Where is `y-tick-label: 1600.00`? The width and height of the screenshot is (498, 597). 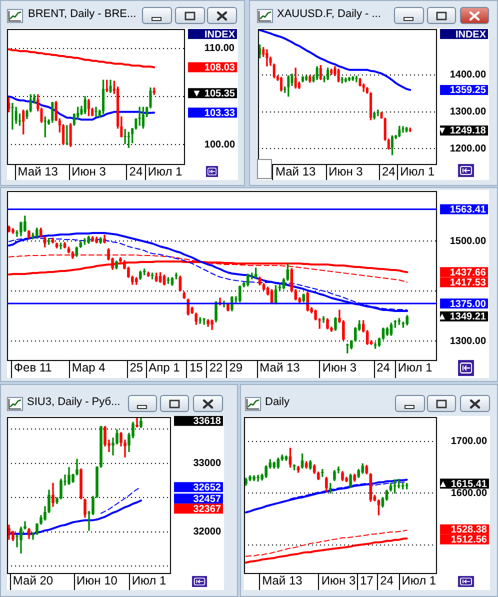
y-tick-label: 1600.00 is located at coordinates (469, 493).